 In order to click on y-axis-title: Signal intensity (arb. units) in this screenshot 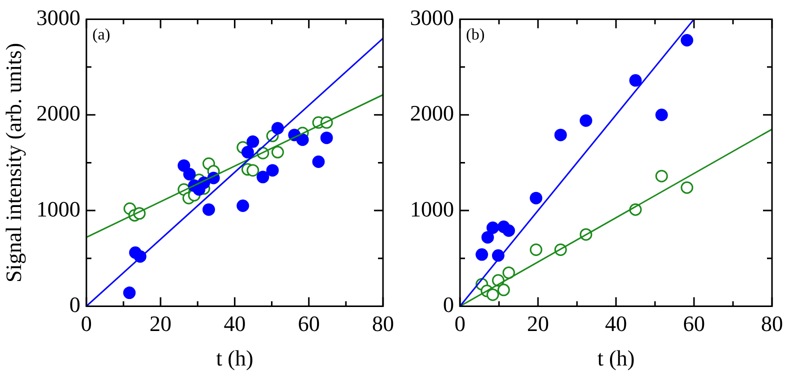, I will do `click(13, 162)`.